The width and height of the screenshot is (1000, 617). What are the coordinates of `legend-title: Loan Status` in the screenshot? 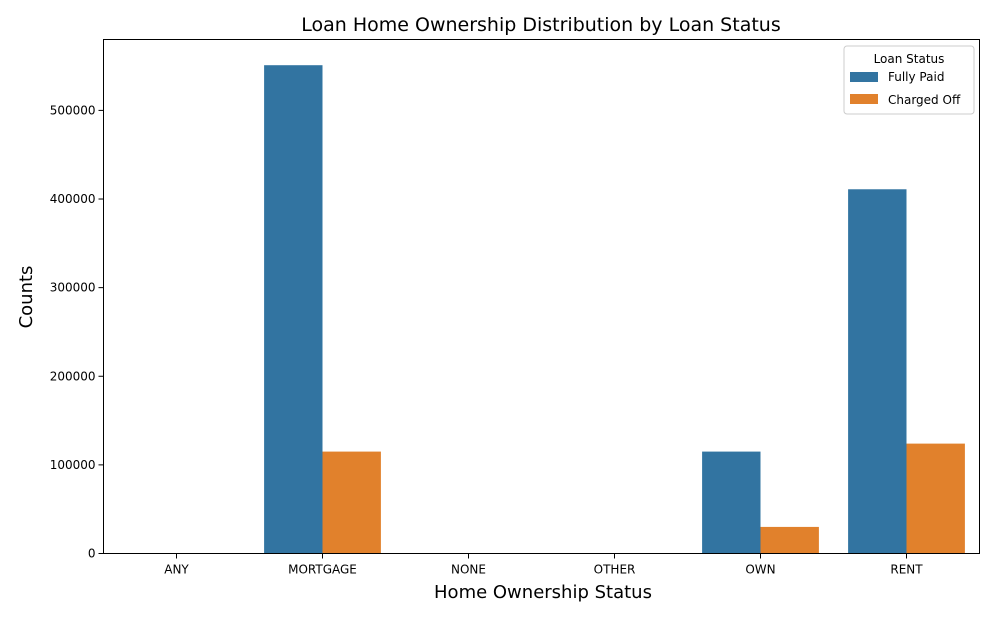 It's located at (909, 59).